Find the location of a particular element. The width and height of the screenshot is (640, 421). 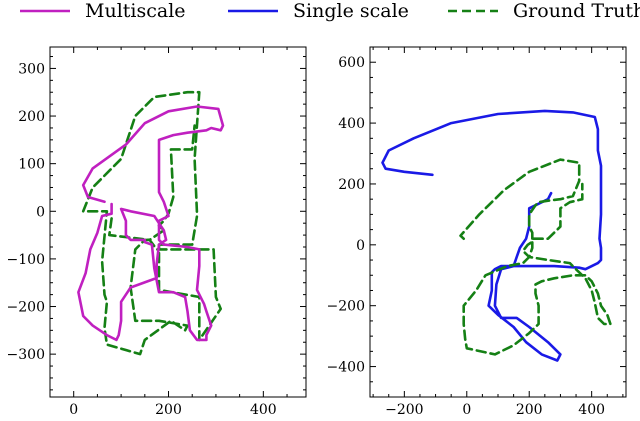

y-tick-label: 100 is located at coordinates (31, 165).